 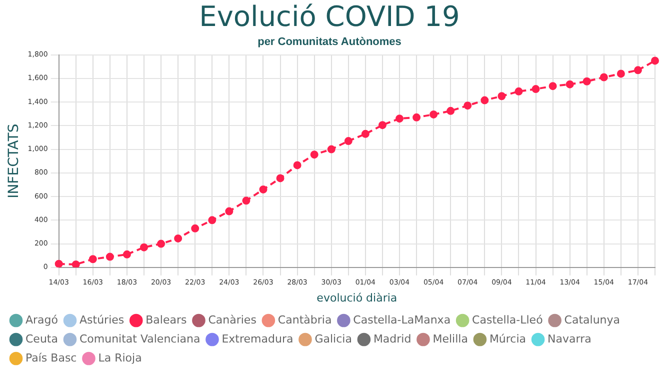 I want to click on legend-label: País Basc, so click(x=51, y=357).